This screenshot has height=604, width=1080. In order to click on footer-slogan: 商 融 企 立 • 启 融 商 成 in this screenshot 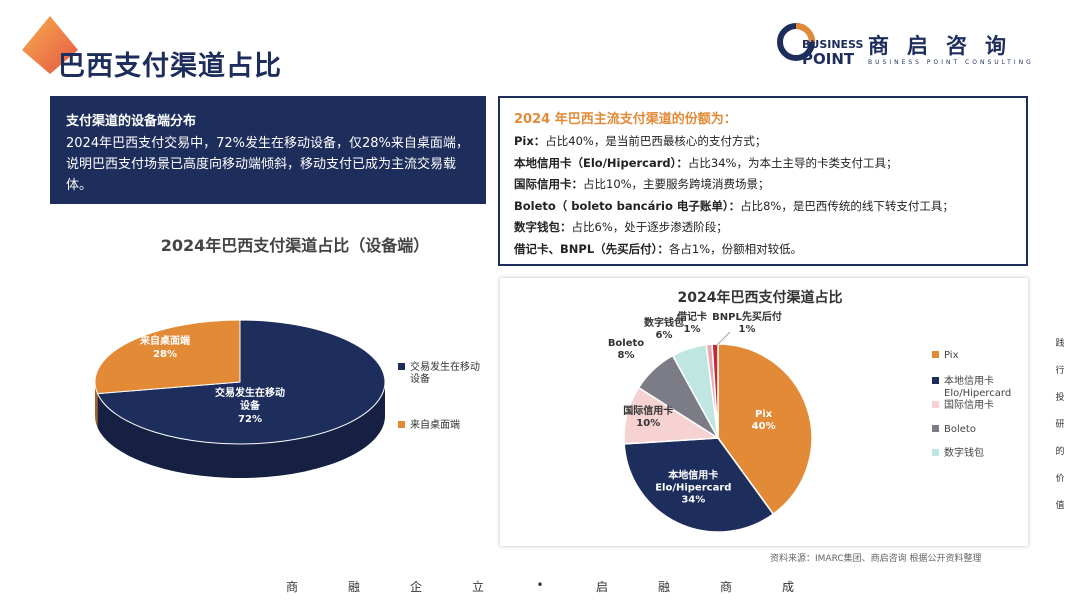, I will do `click(540, 586)`.